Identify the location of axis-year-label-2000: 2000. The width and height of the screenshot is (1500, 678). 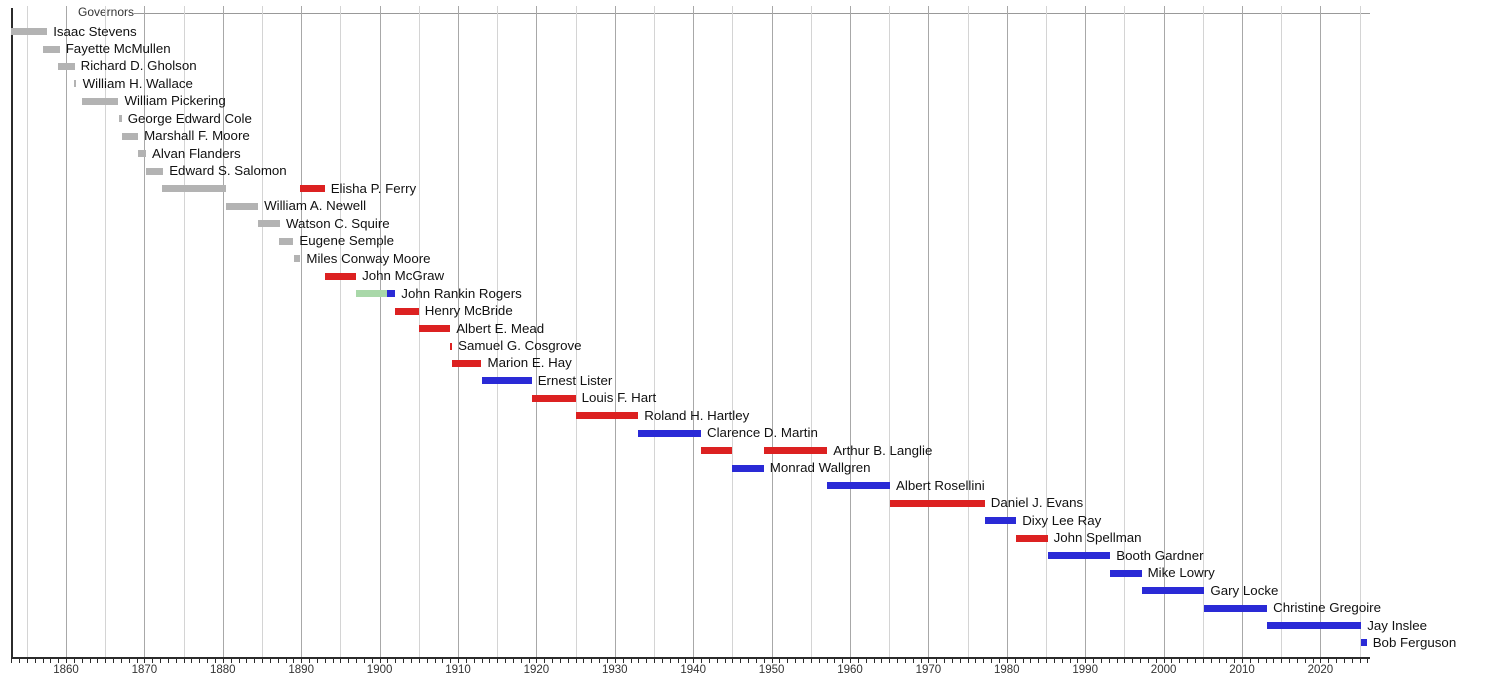
(1163, 670).